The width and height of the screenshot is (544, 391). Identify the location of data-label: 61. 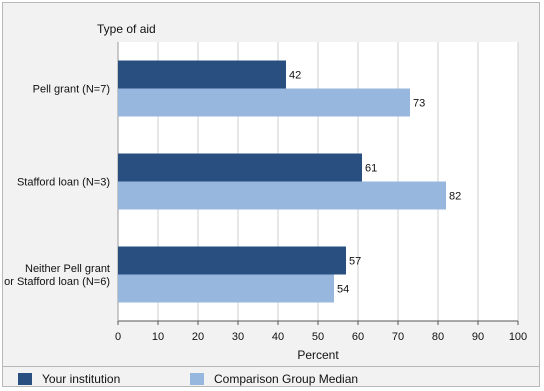
(371, 169).